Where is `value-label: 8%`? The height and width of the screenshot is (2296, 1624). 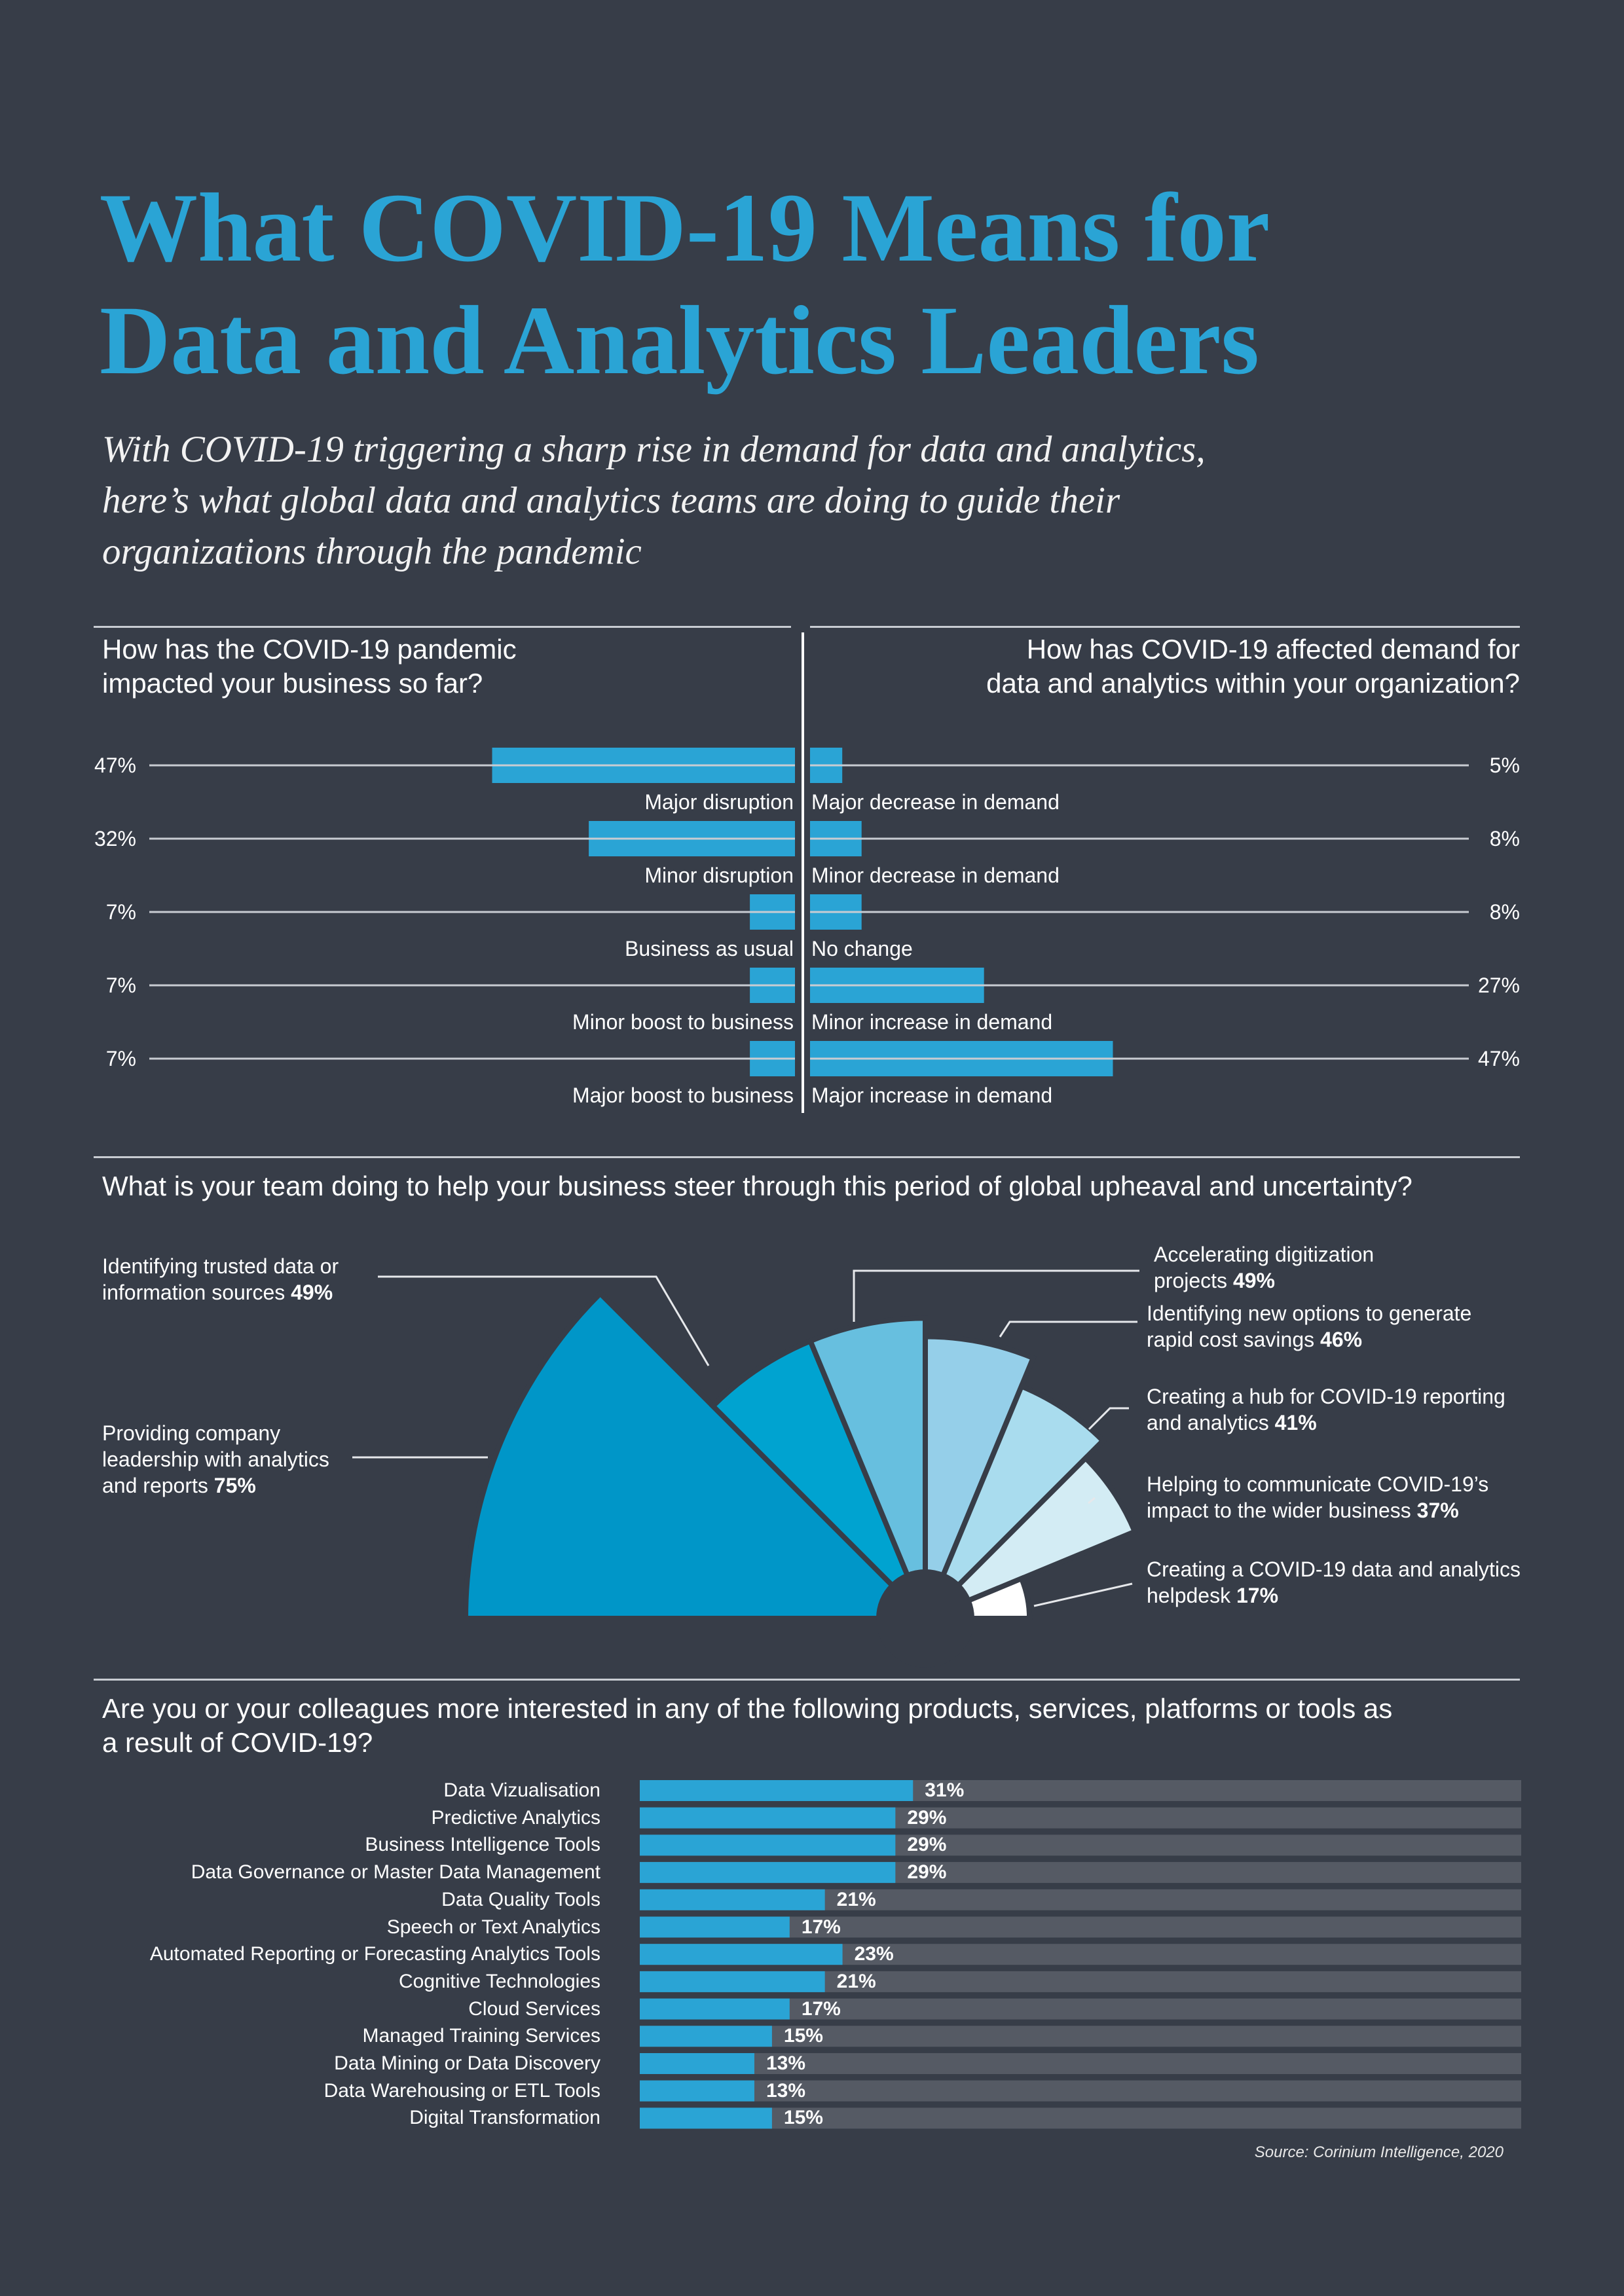 value-label: 8% is located at coordinates (1504, 912).